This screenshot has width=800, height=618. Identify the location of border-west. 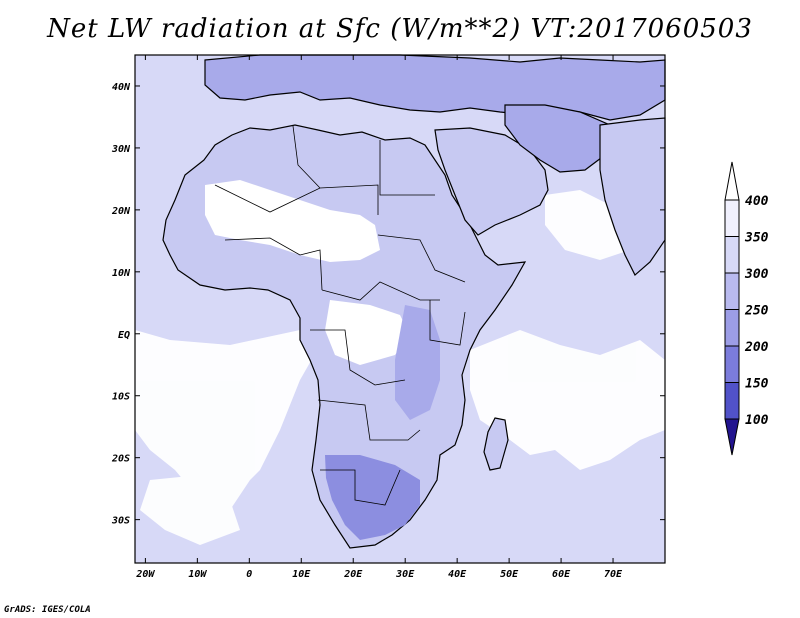
(273, 264).